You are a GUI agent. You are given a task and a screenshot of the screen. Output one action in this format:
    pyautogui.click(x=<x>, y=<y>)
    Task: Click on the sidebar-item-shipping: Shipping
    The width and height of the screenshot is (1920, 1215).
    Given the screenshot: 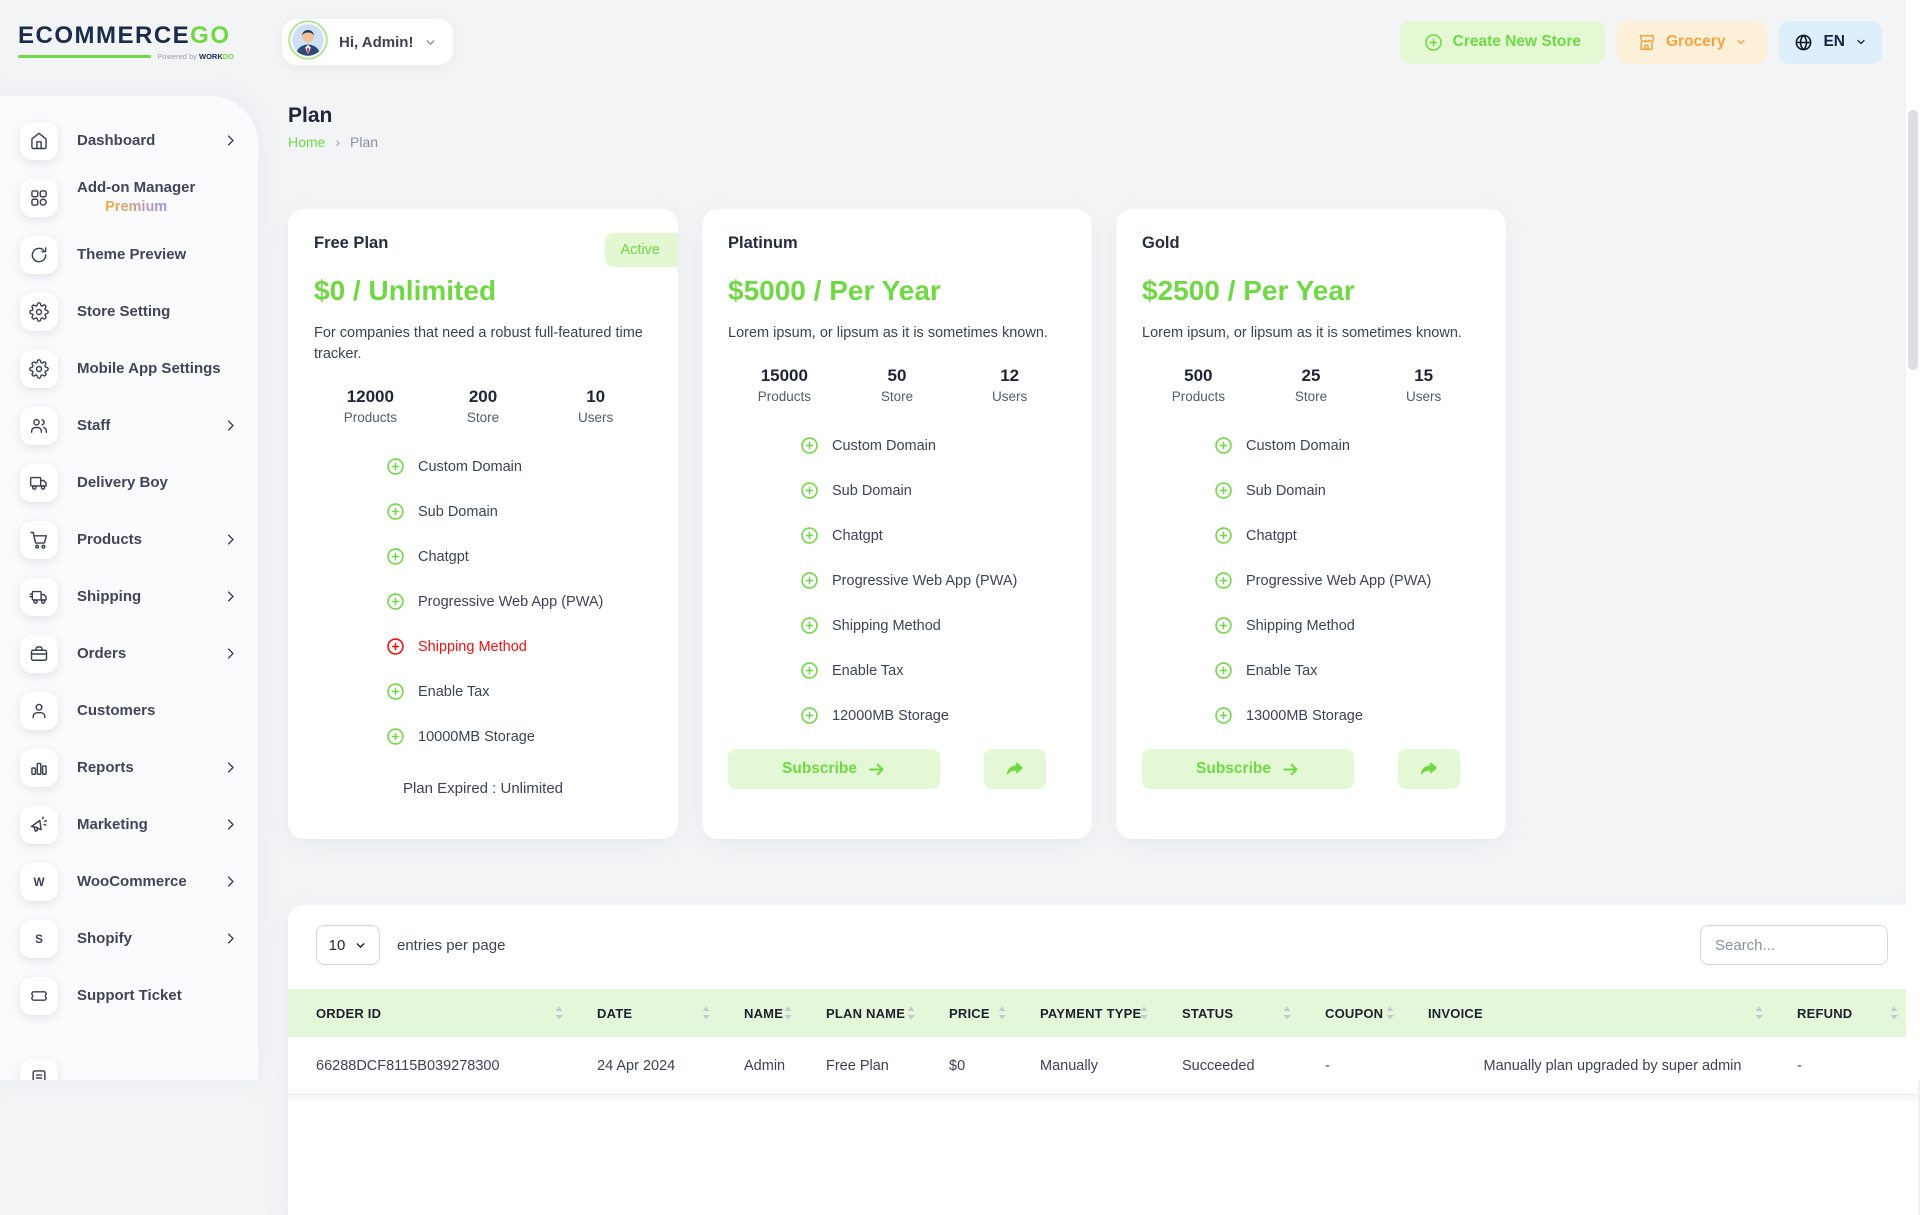 What is the action you would take?
    pyautogui.click(x=129, y=596)
    